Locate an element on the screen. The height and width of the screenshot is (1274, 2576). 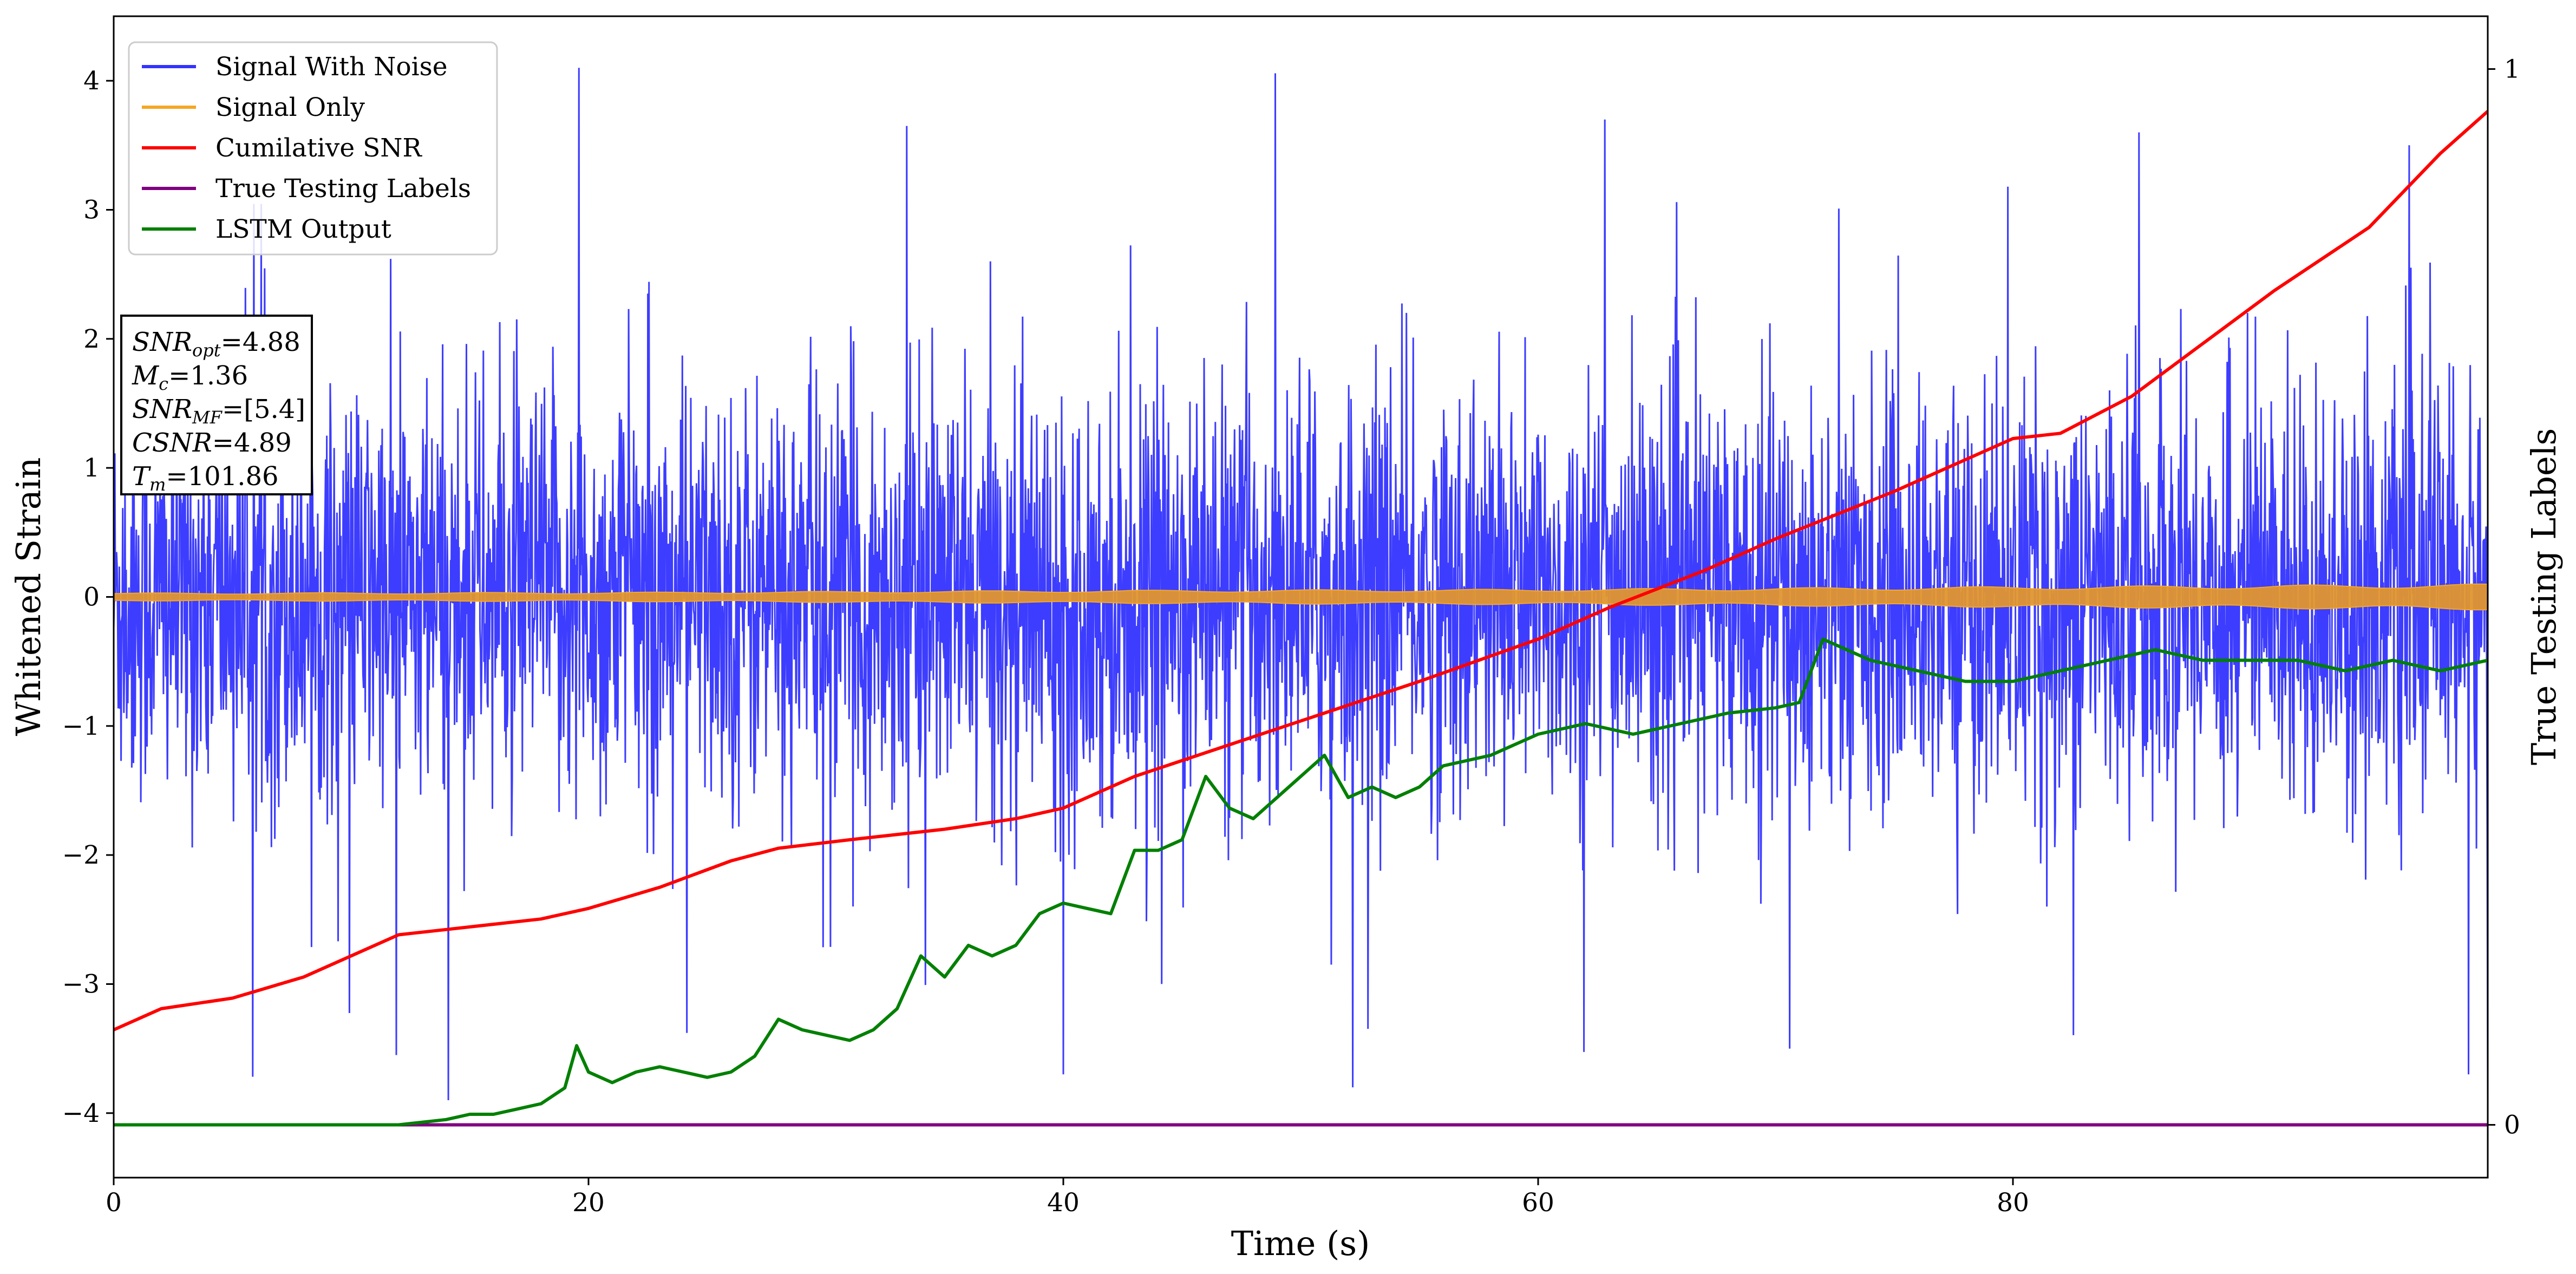
series-signal-only is located at coordinates (1301, 597).